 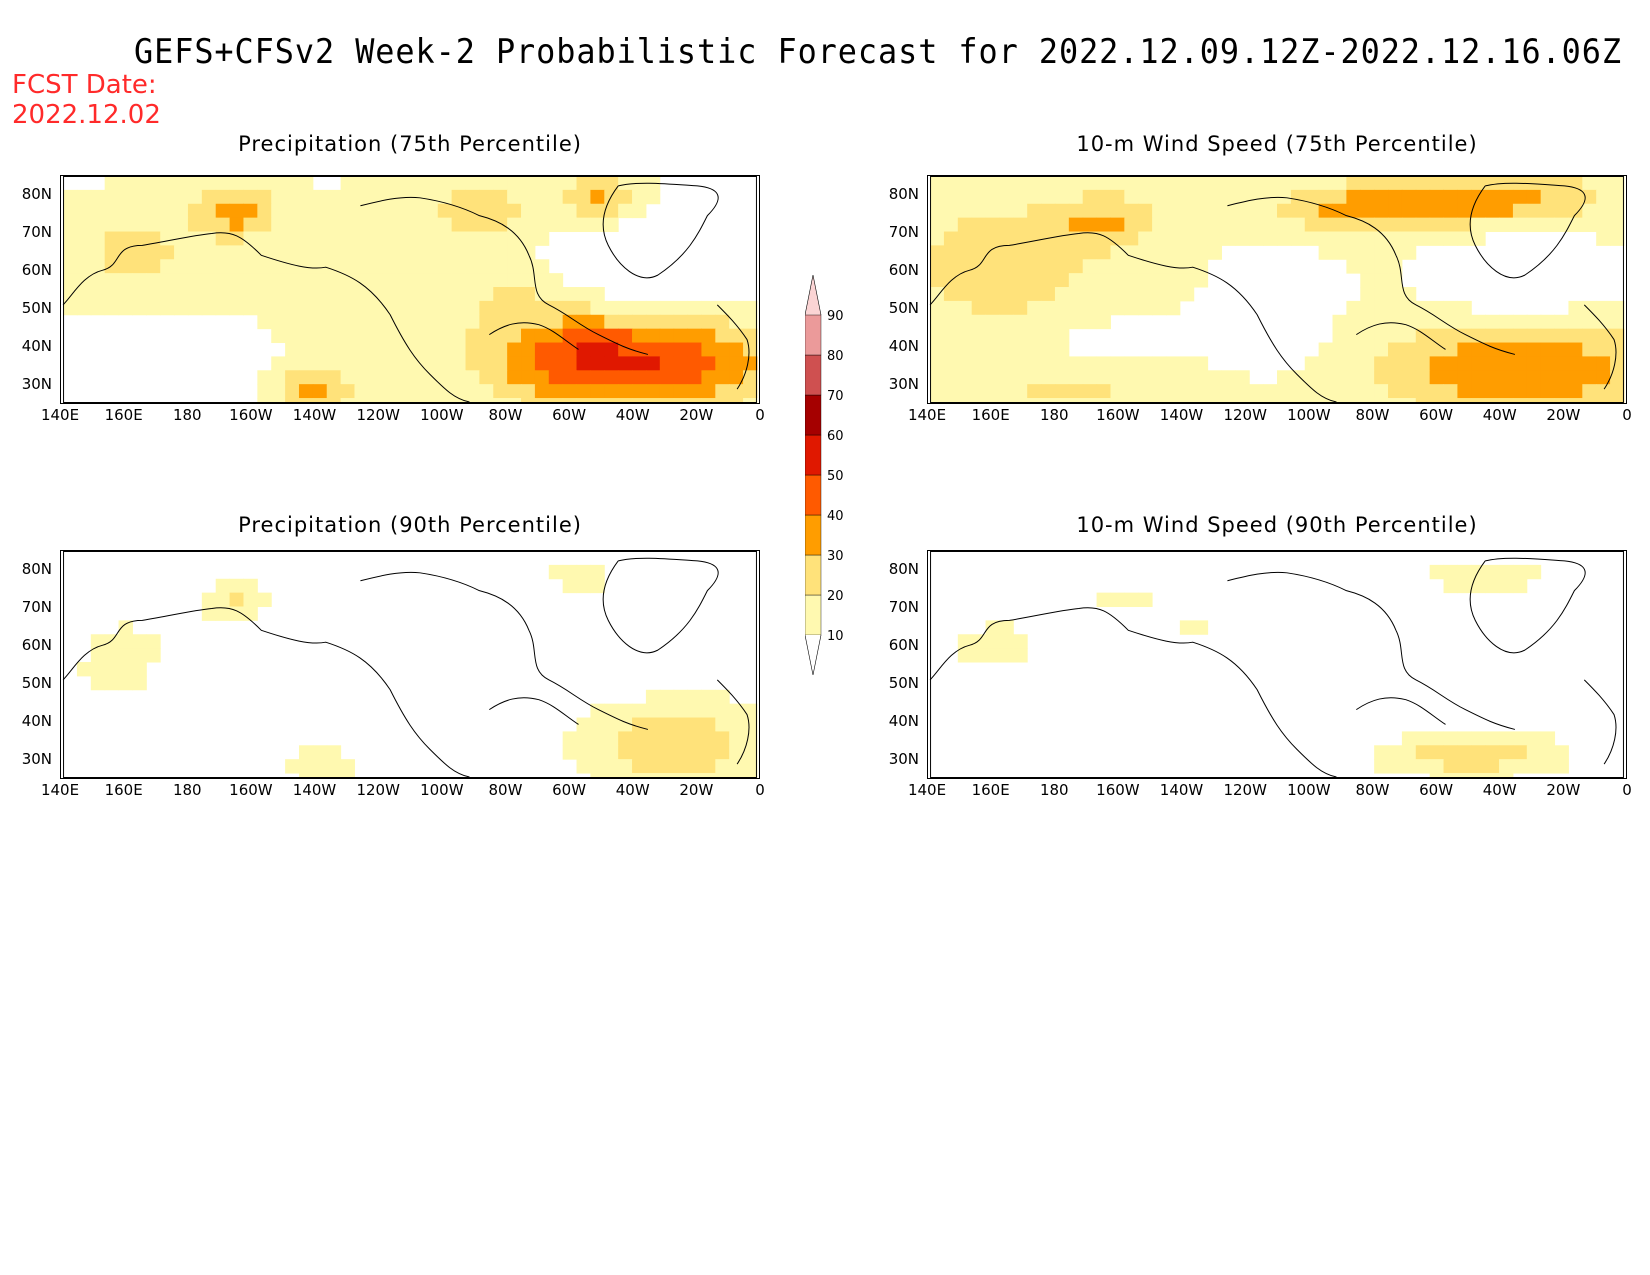 I want to click on map-frame, so click(x=410, y=664).